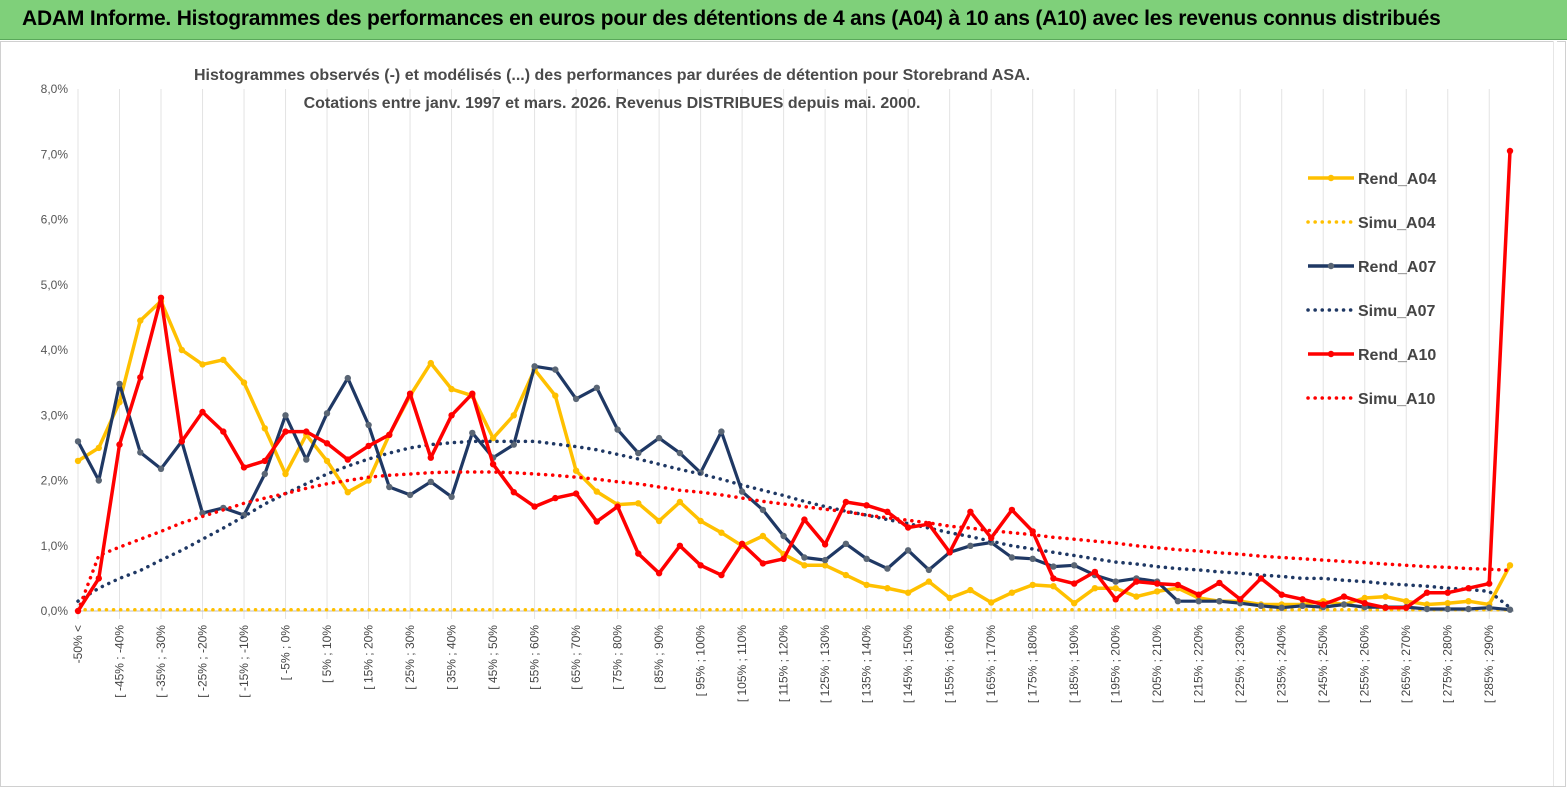 The image size is (1567, 789). What do you see at coordinates (1396, 311) in the screenshot?
I see `legend-label-simu-a07: Simu_A07` at bounding box center [1396, 311].